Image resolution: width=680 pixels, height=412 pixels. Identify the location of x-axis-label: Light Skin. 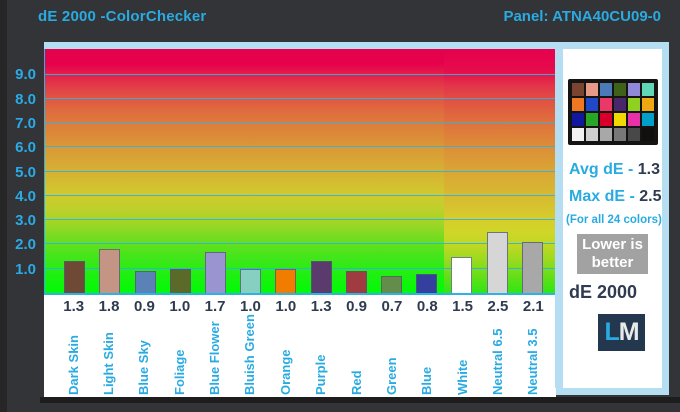
(109, 363).